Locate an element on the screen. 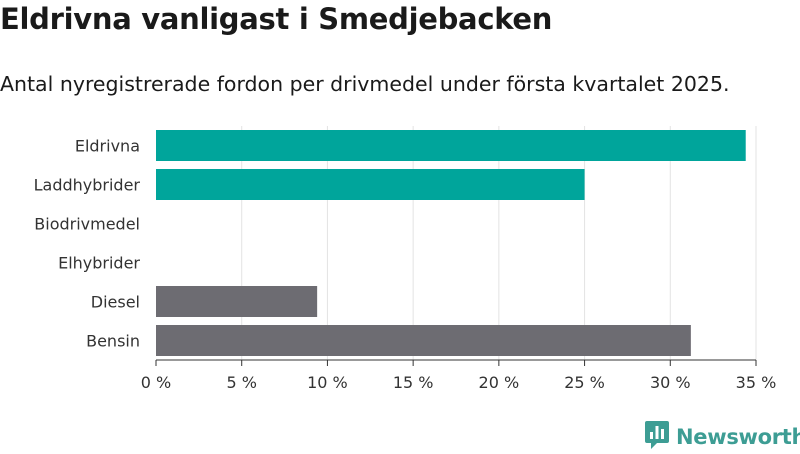 This screenshot has width=800, height=454. x-tick-label: 20 % is located at coordinates (499, 382).